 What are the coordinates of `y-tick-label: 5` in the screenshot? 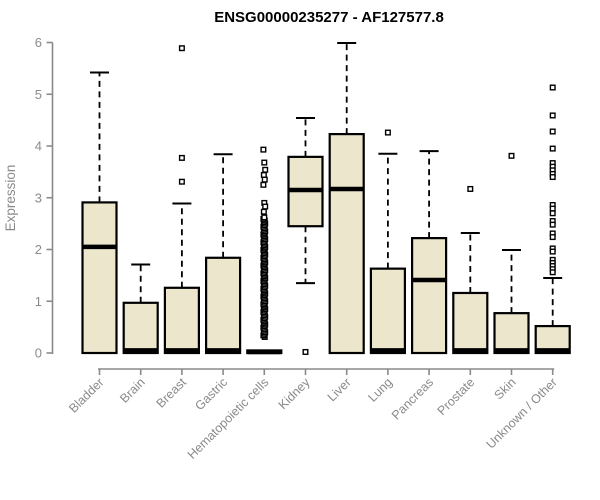 It's located at (38, 94).